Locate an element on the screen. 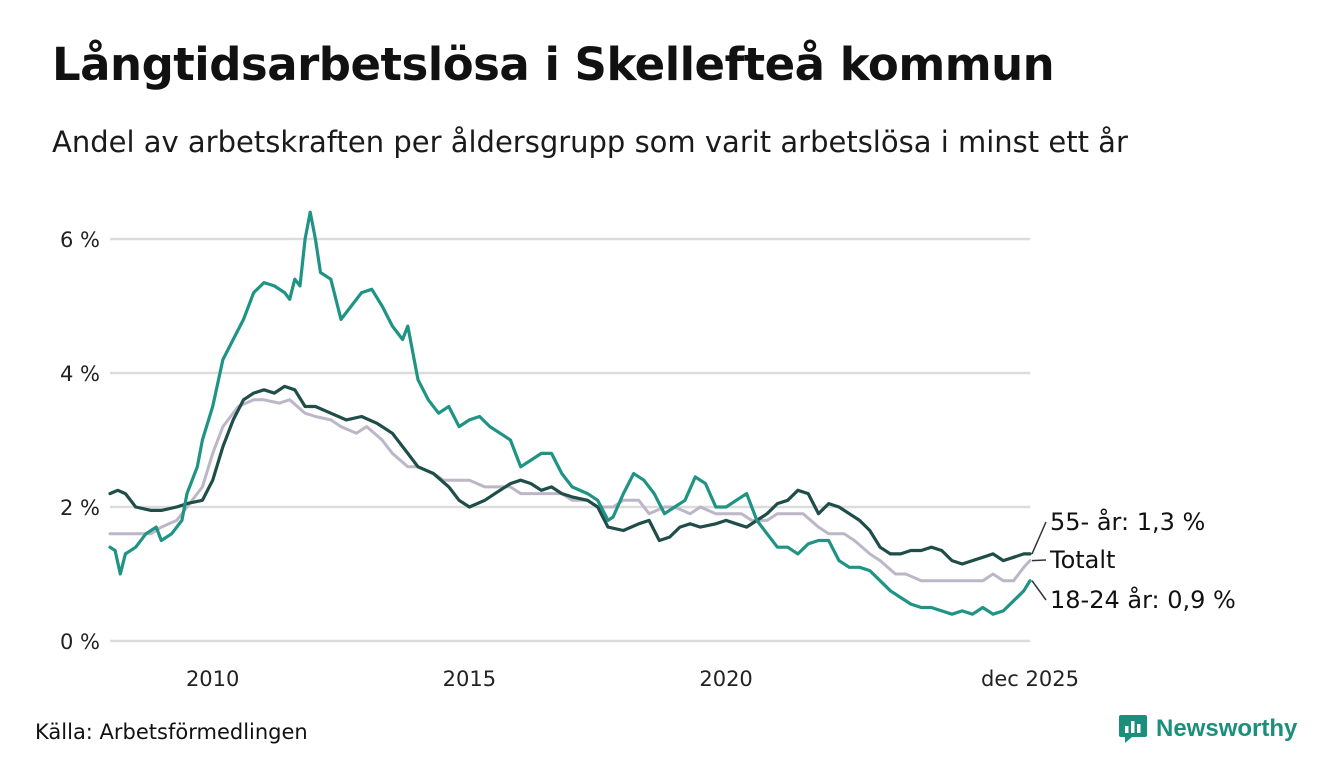 This screenshot has height=780, width=1340. x-tick-label: 2015 is located at coordinates (469, 679).